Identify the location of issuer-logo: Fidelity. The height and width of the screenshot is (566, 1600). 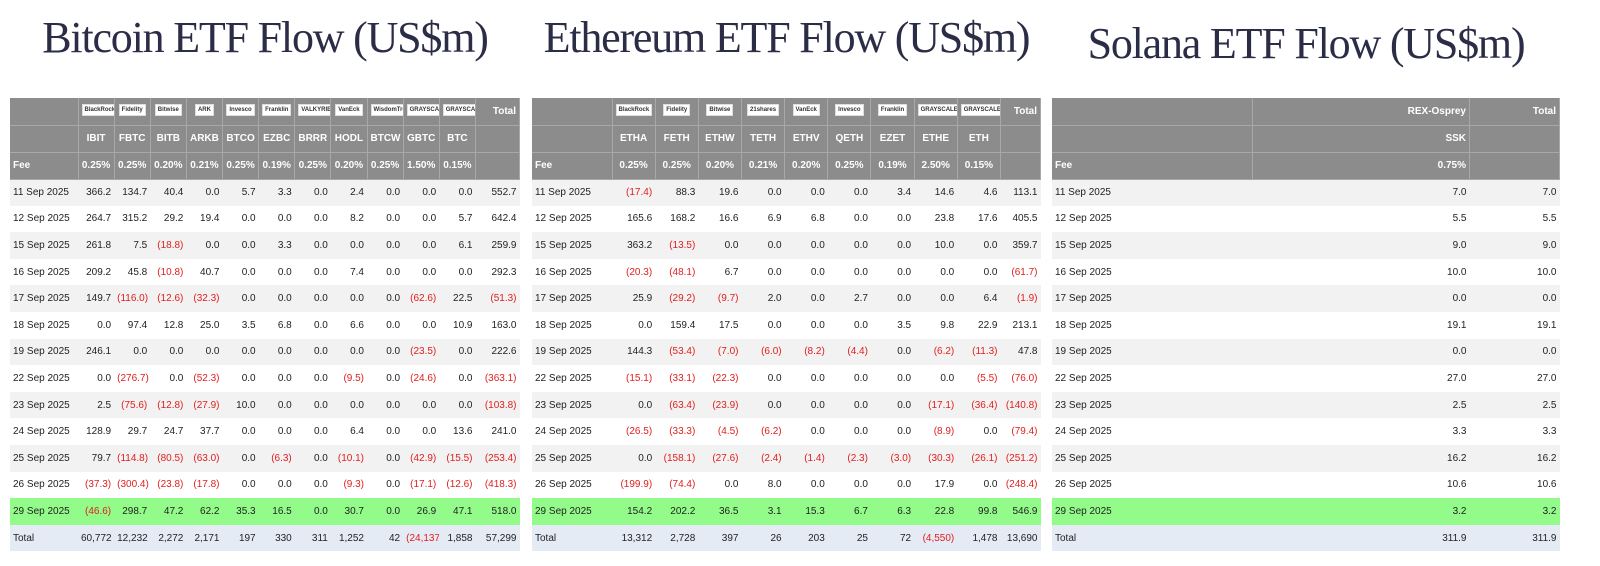
(132, 109).